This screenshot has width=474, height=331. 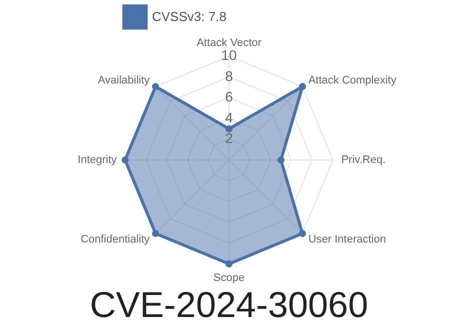 What do you see at coordinates (124, 80) in the screenshot?
I see `spoke-label: Availability` at bounding box center [124, 80].